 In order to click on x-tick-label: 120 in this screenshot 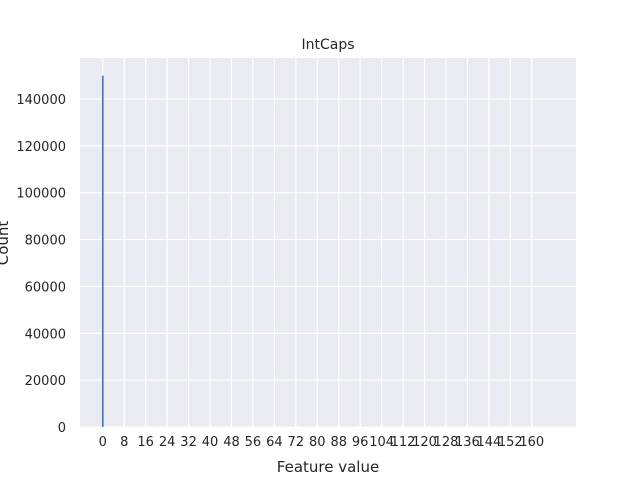, I will do `click(424, 442)`.